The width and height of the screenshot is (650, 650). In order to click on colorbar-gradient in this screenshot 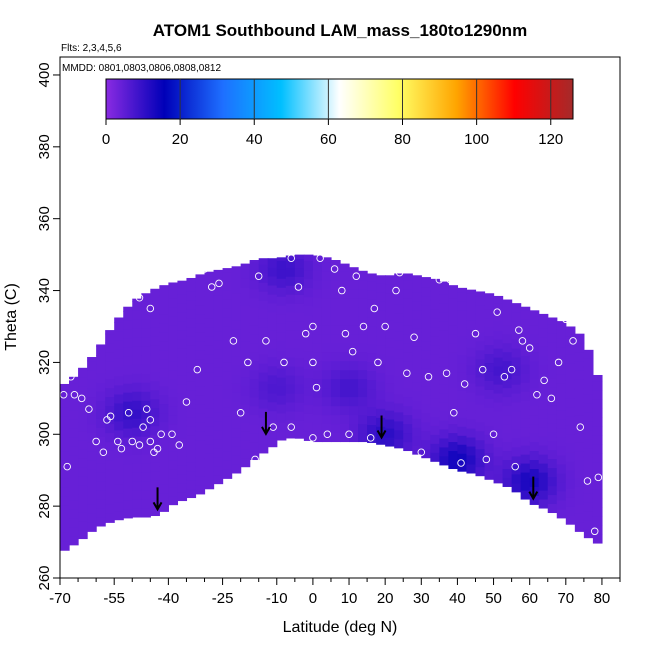, I will do `click(339, 99)`.